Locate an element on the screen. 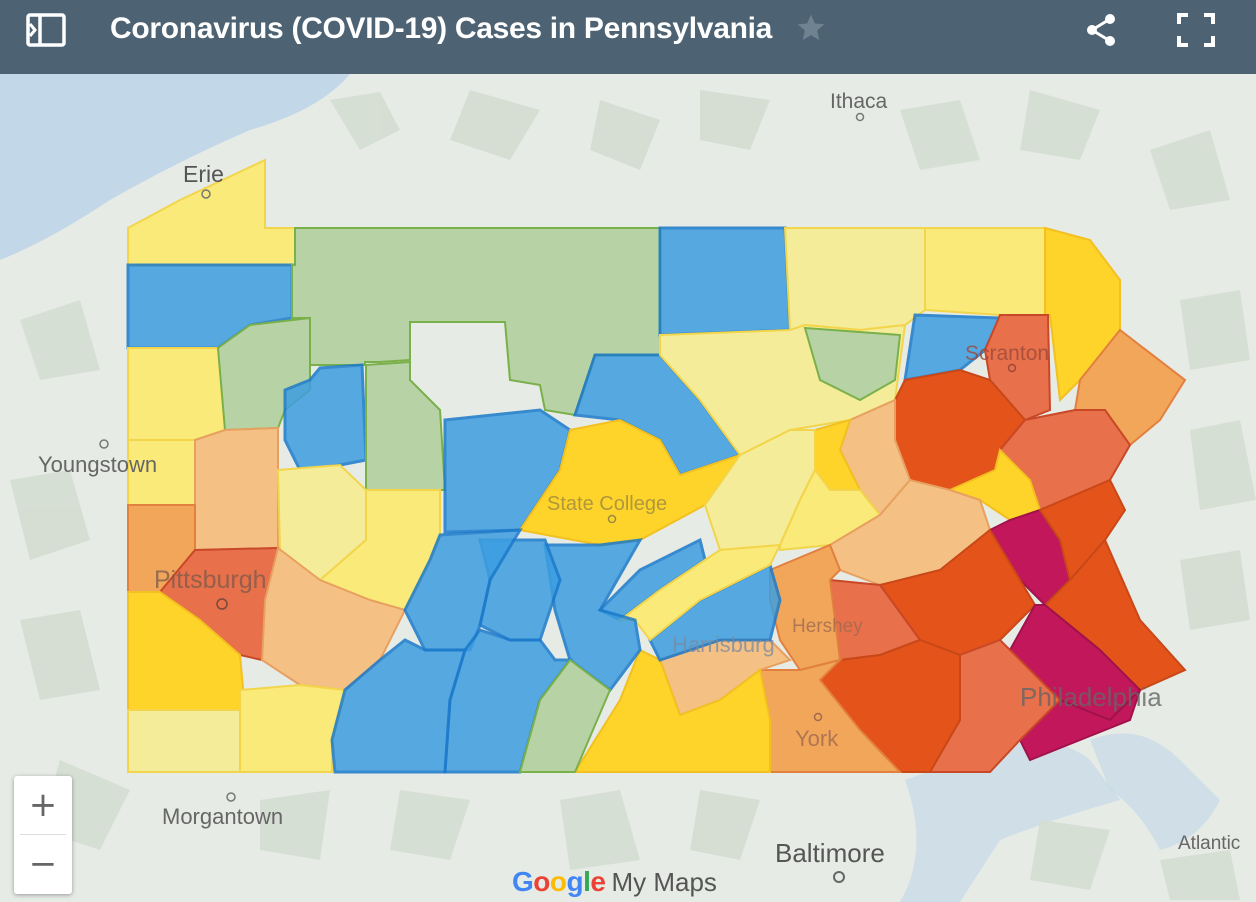  county-fayette is located at coordinates (293, 728).